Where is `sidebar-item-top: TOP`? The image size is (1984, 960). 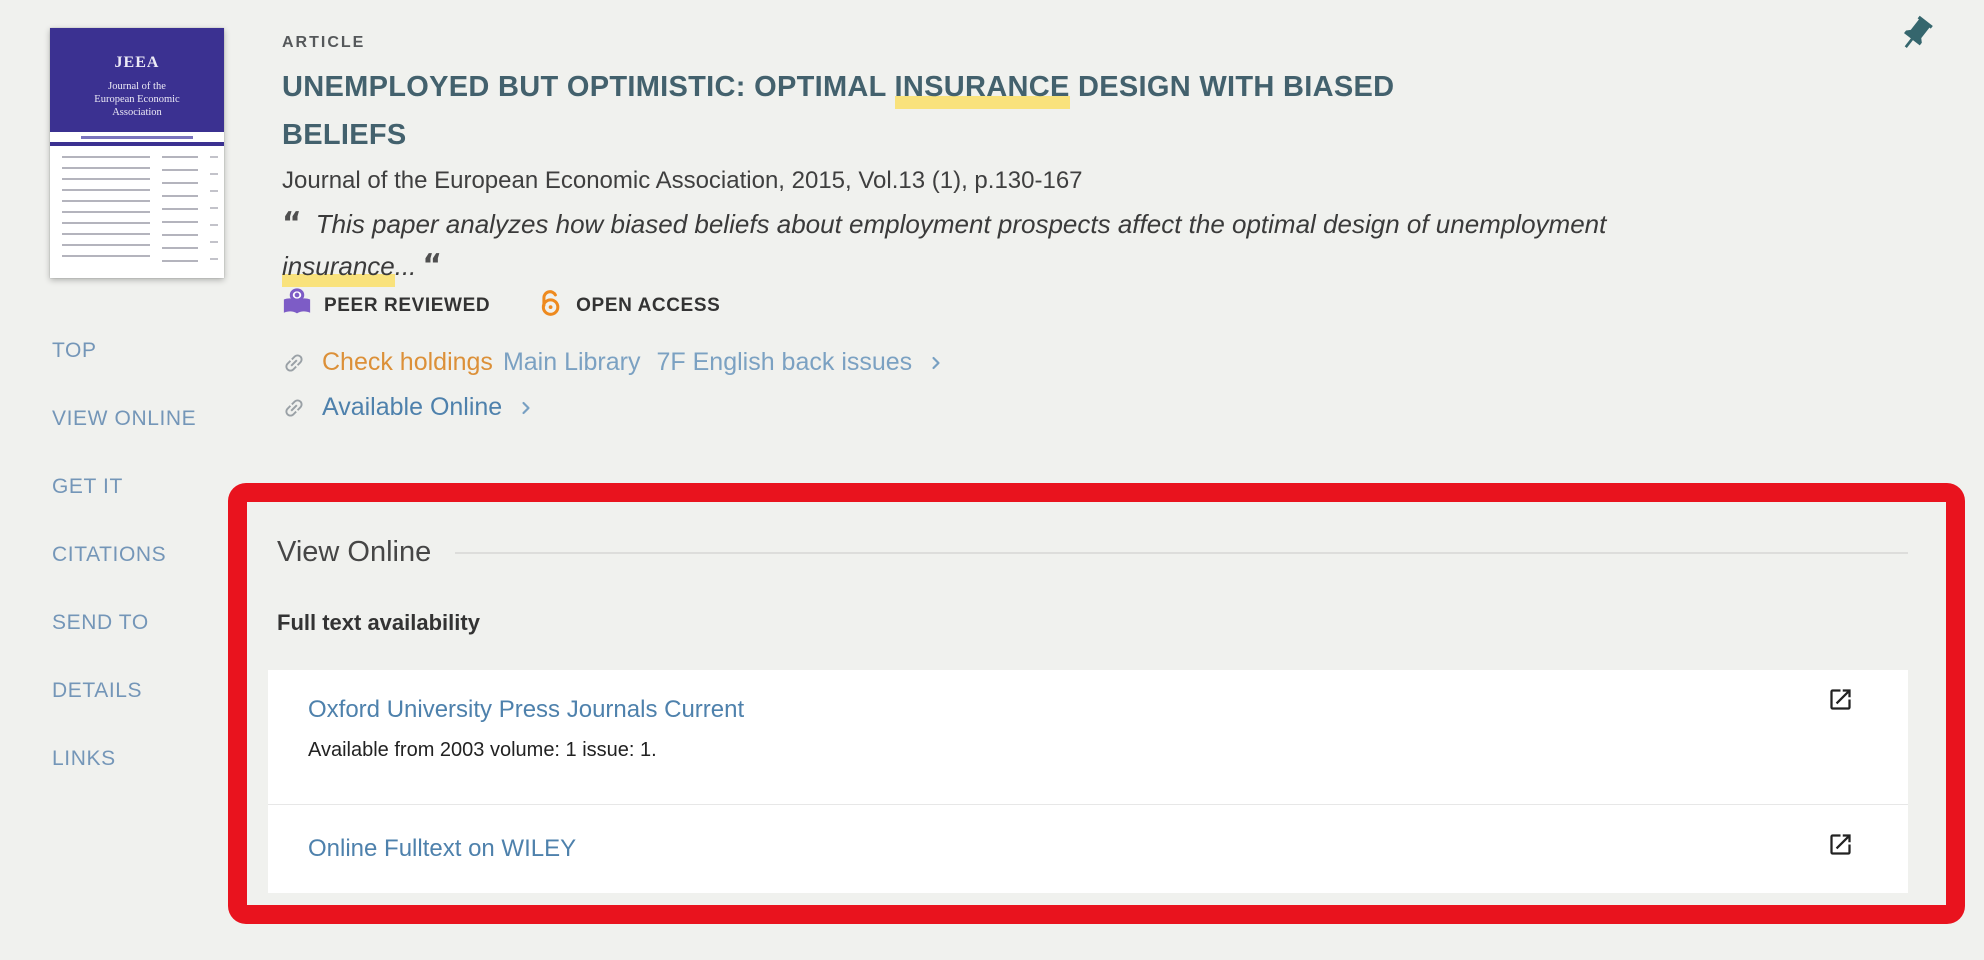 sidebar-item-top: TOP is located at coordinates (74, 350).